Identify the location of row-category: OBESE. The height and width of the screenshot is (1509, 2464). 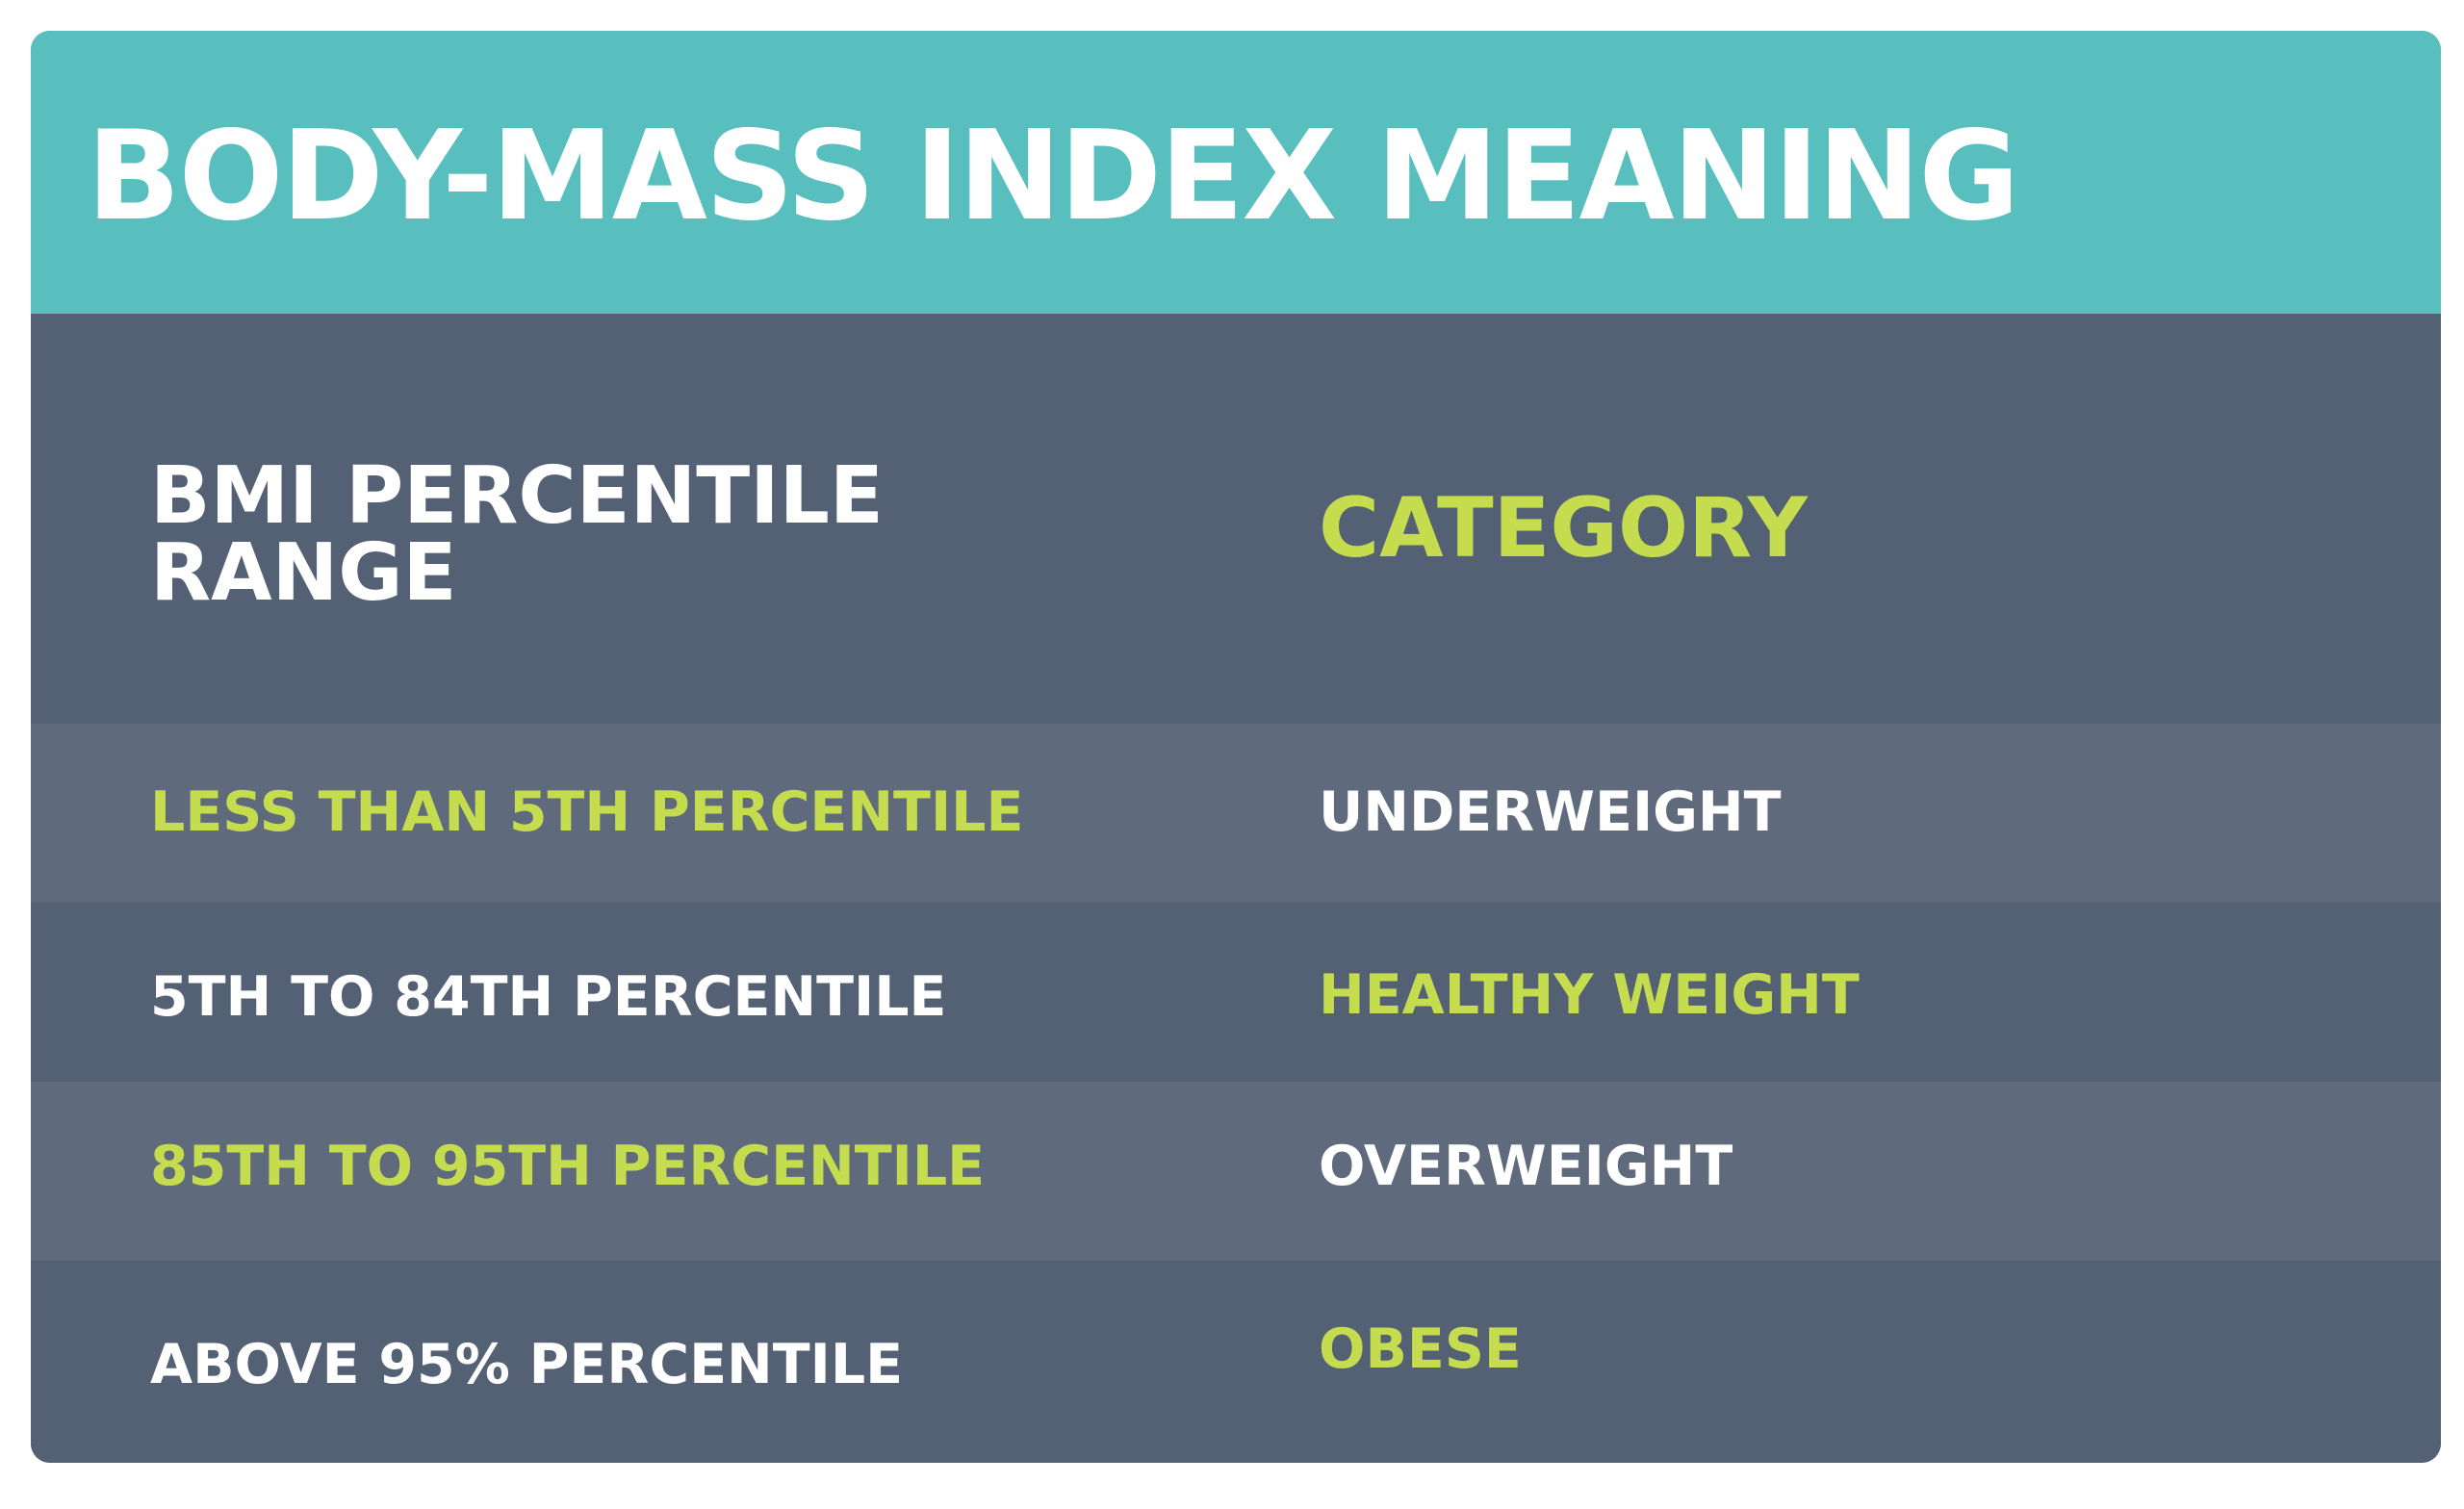
(1420, 1349).